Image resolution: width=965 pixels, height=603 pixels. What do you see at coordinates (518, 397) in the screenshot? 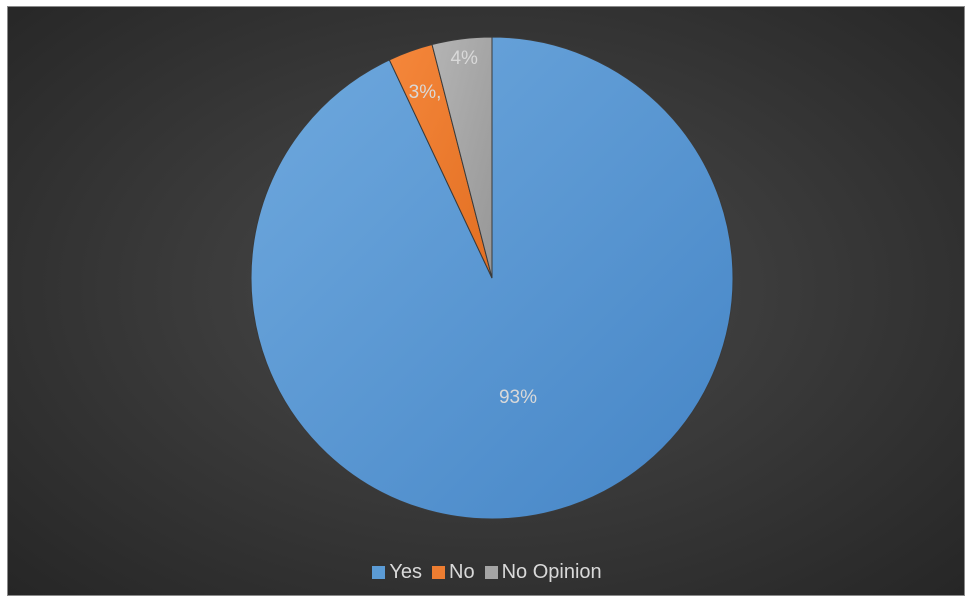
I see `data-label-yes: 93%` at bounding box center [518, 397].